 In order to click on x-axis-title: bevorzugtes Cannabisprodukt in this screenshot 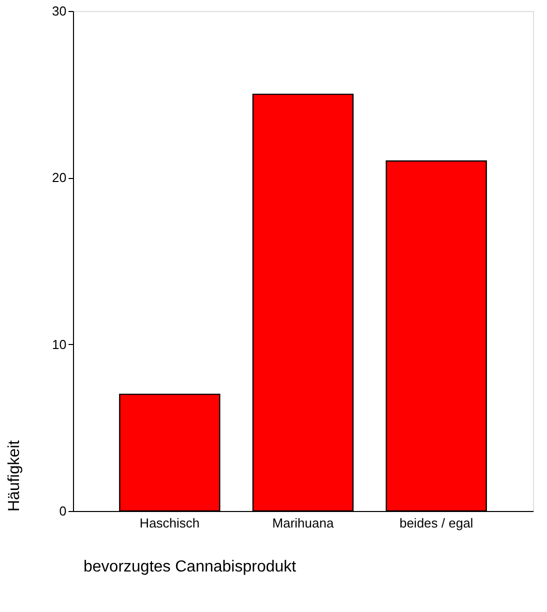, I will do `click(190, 567)`.